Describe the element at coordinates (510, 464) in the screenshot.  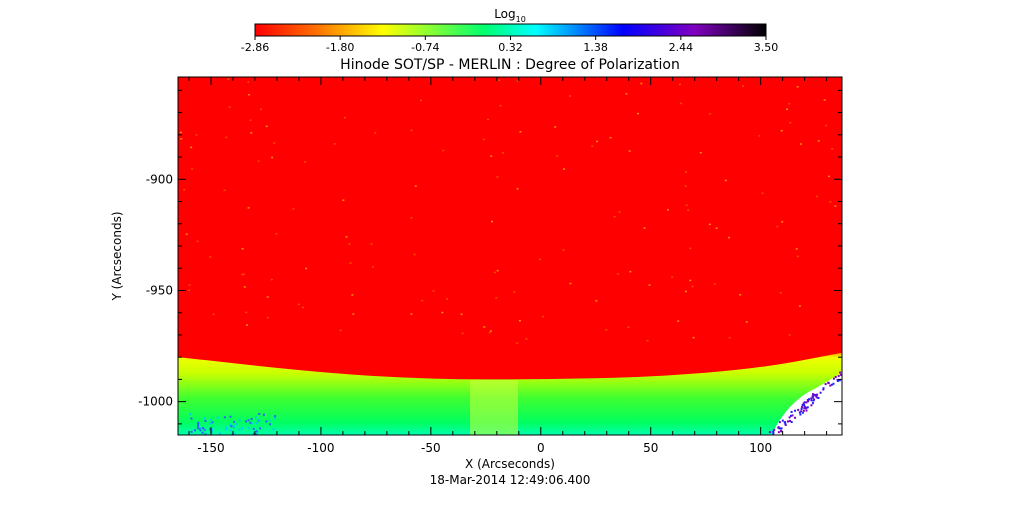
I see `x-axis-label: X (Arcseconds)` at that location.